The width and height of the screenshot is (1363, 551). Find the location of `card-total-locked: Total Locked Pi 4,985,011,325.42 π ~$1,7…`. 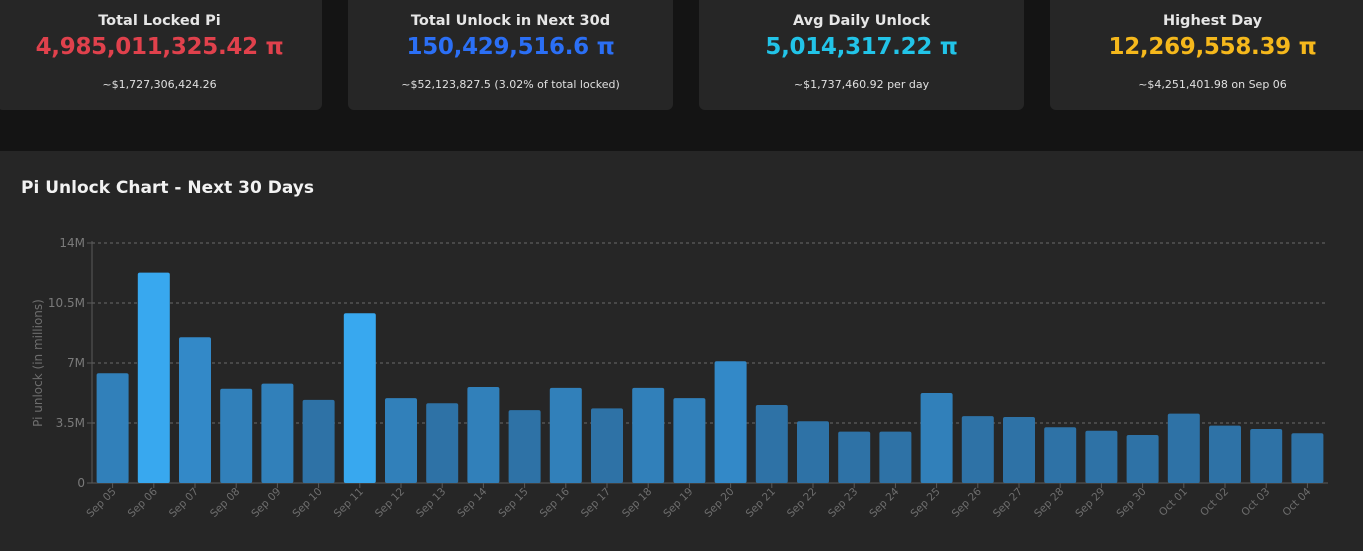

card-total-locked: Total Locked Pi 4,985,011,325.42 π ~$1,7… is located at coordinates (161, 55).